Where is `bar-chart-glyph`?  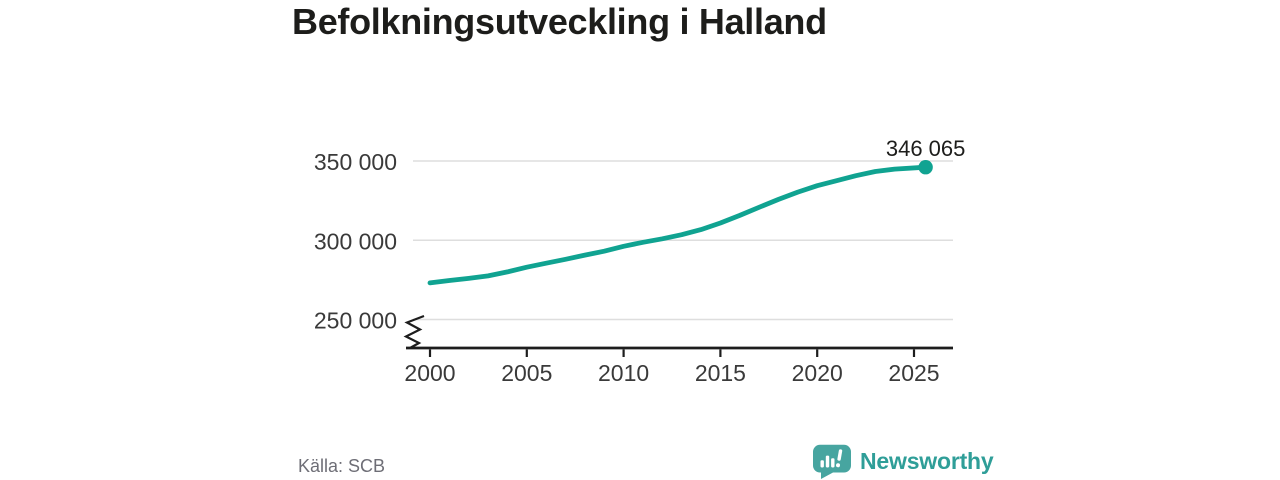 bar-chart-glyph is located at coordinates (831, 457).